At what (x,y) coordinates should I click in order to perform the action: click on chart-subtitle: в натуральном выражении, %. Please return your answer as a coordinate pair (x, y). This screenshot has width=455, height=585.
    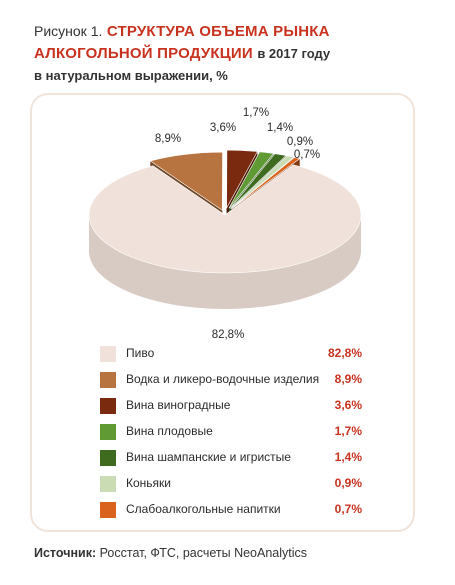
    Looking at the image, I should click on (131, 75).